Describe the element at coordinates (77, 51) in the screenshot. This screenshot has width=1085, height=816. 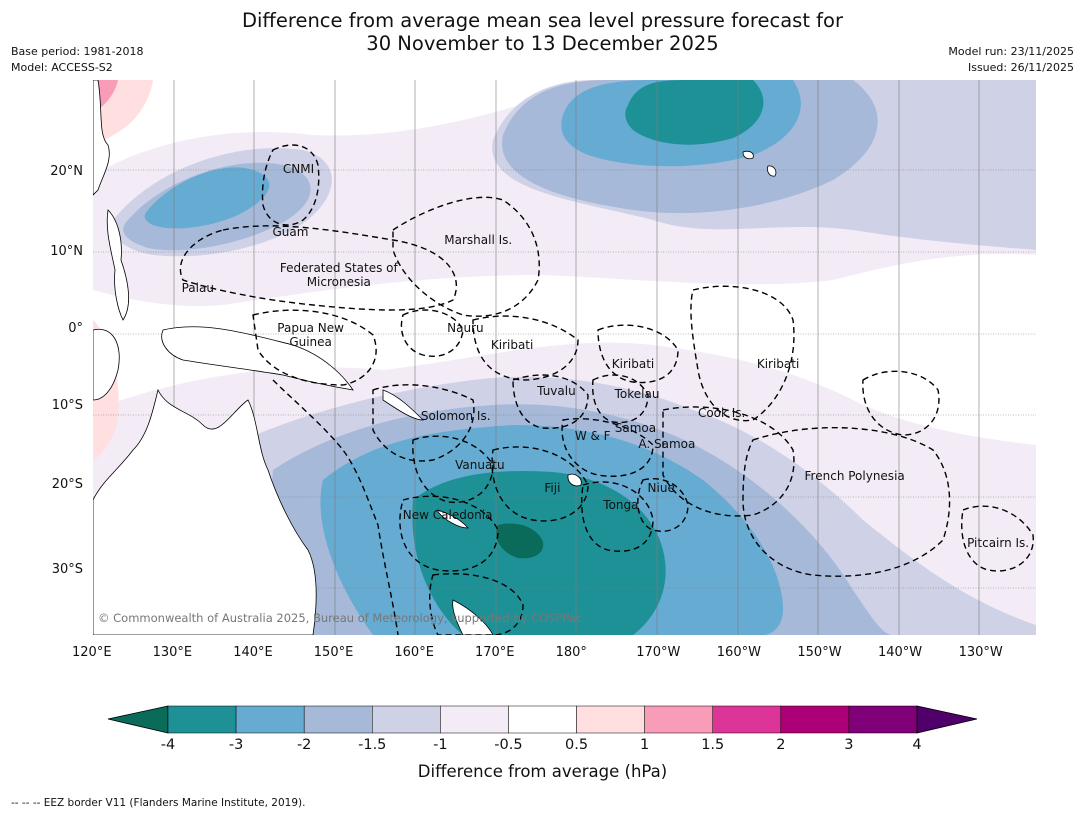
I see `base-period: Base period: 1981-2018` at that location.